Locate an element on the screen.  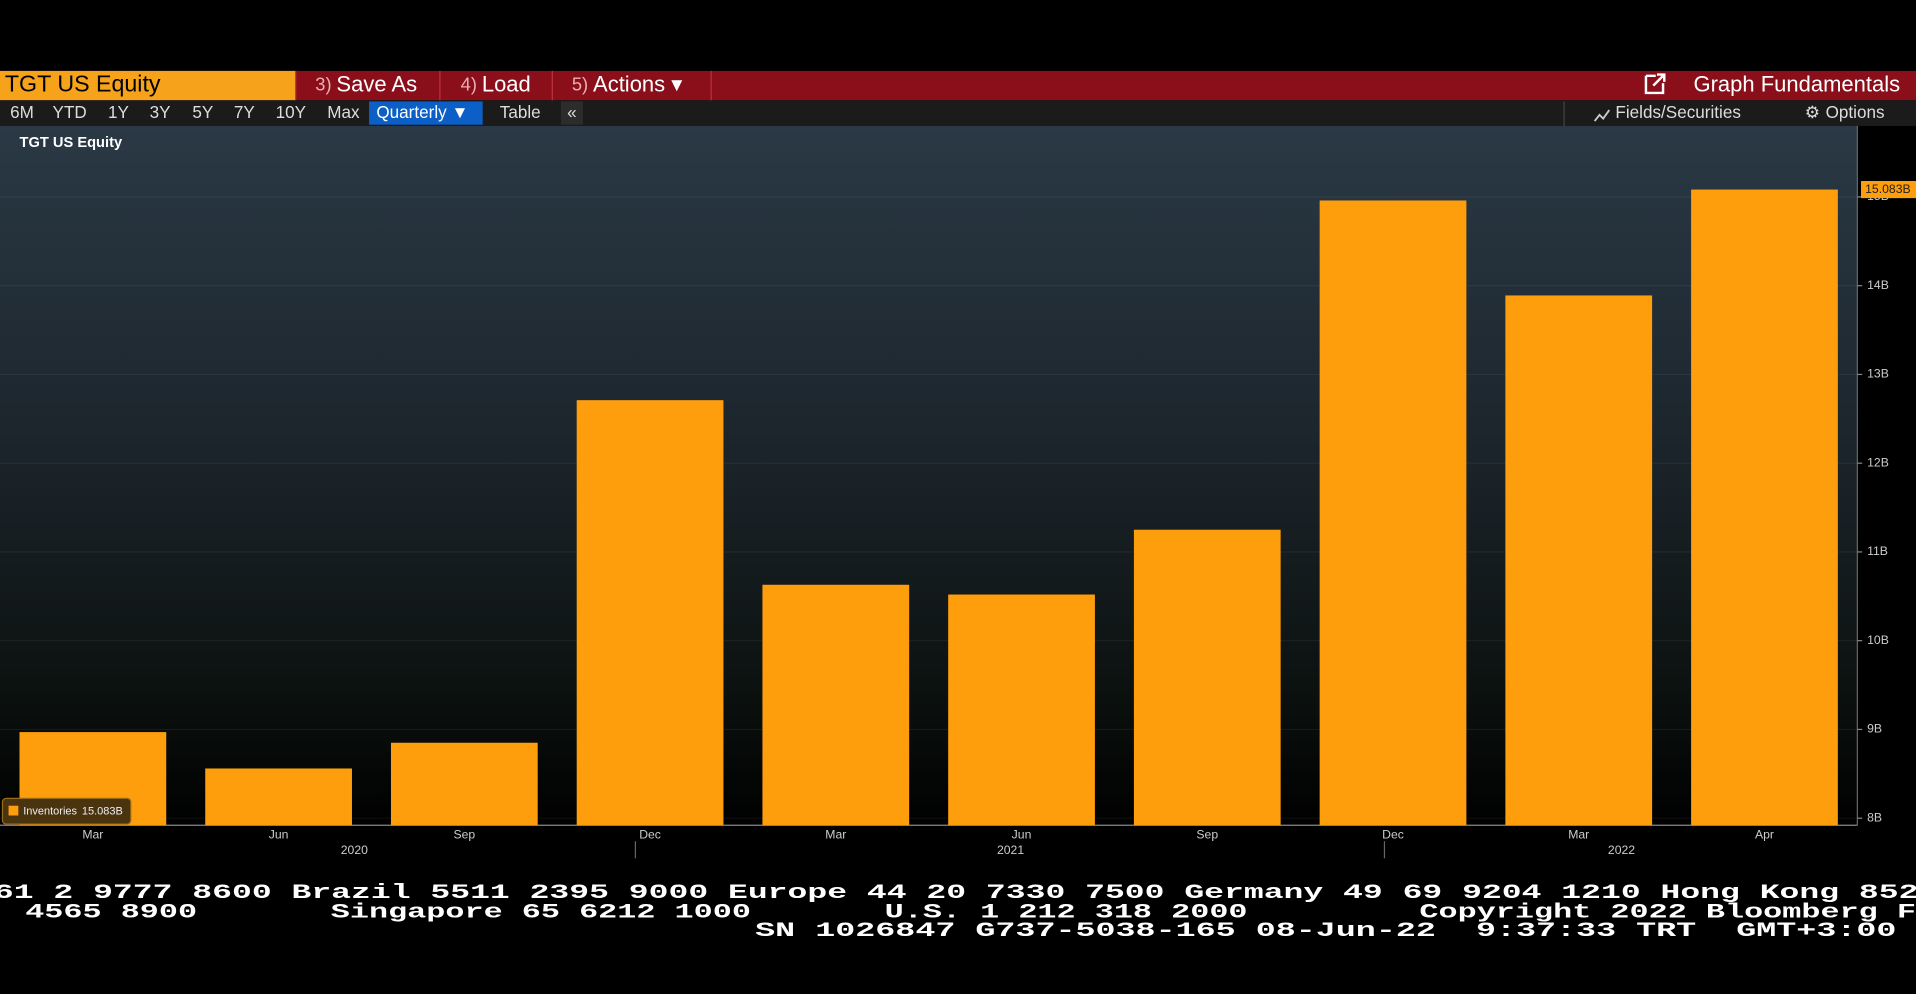
function-title: Graph Fundamentals is located at coordinates (1797, 83).